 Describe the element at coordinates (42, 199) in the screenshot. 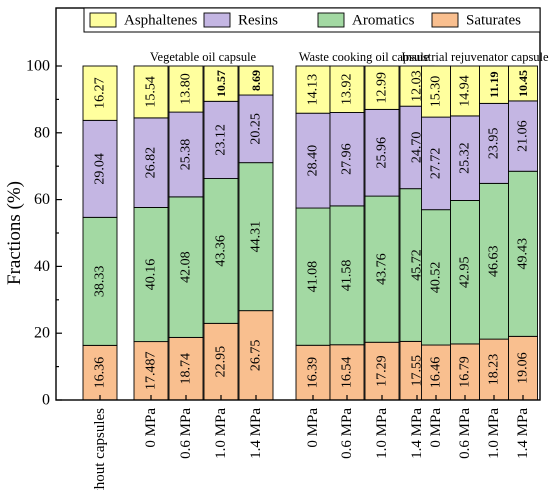

I see `y-tick-label-60: 60` at that location.